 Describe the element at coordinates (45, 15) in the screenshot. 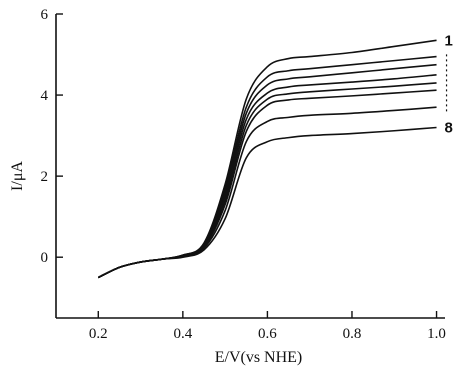

I see `y-tick-label: 6` at that location.